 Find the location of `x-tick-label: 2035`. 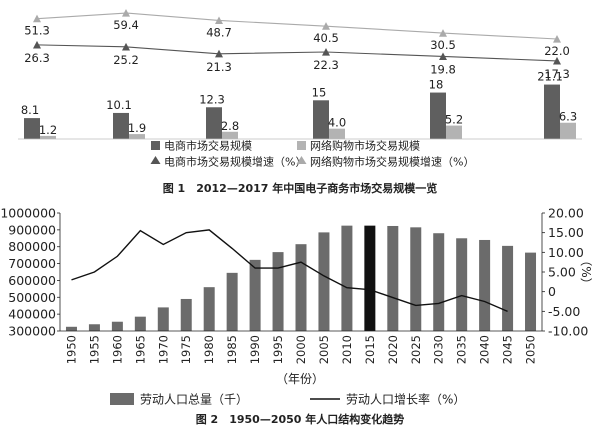

x-tick-label: 2035 is located at coordinates (462, 349).